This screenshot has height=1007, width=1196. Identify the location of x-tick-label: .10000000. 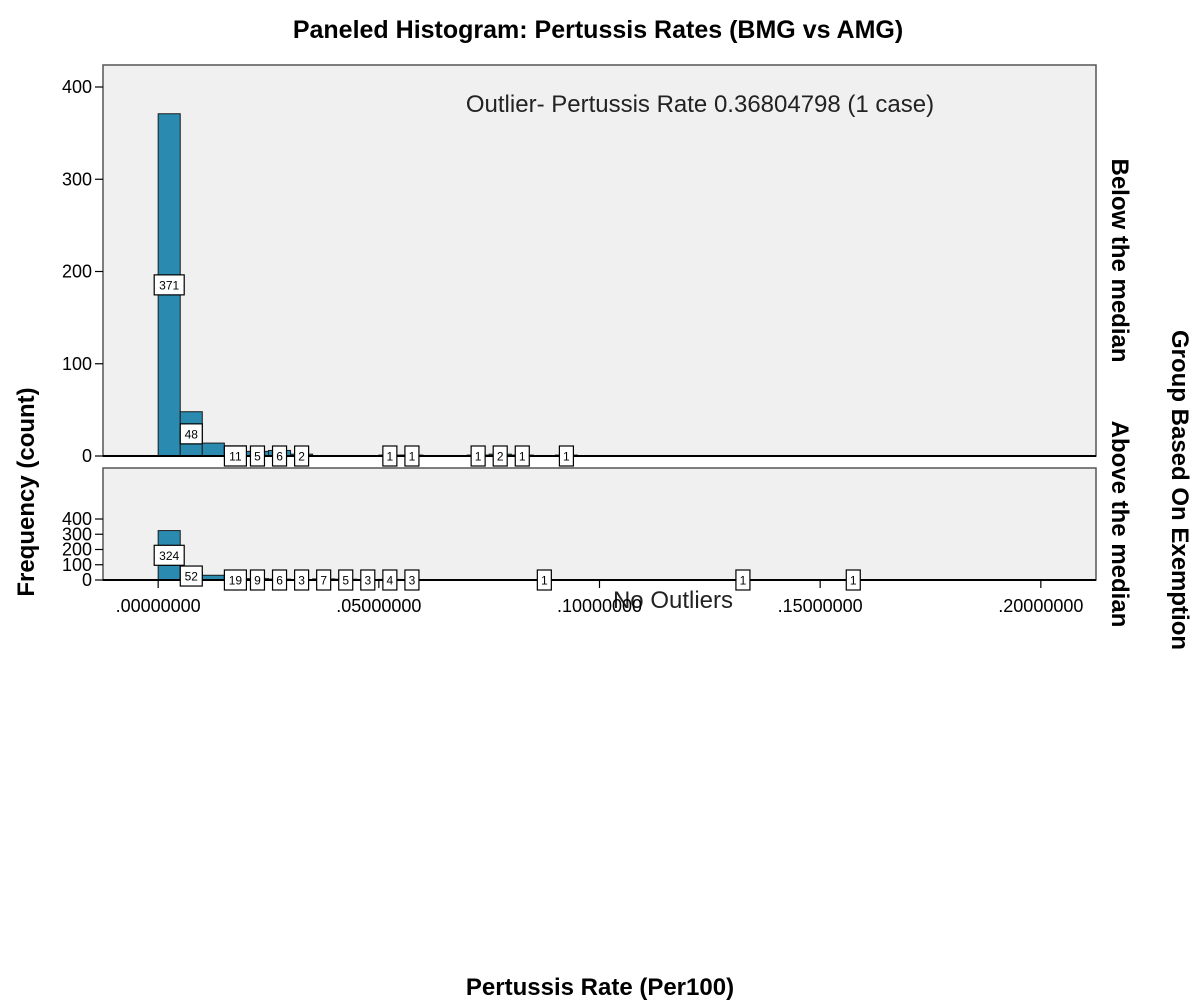
(599, 606).